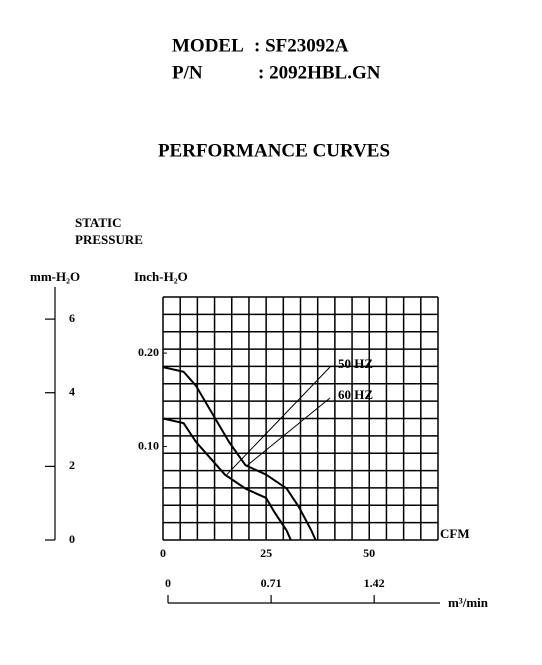 The width and height of the screenshot is (542, 665). What do you see at coordinates (355, 394) in the screenshot?
I see `series-label: 60 HZ` at bounding box center [355, 394].